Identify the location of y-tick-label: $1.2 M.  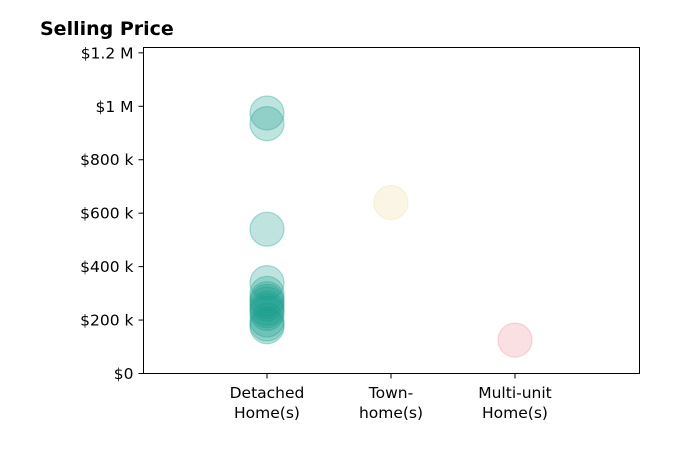
(107, 53).